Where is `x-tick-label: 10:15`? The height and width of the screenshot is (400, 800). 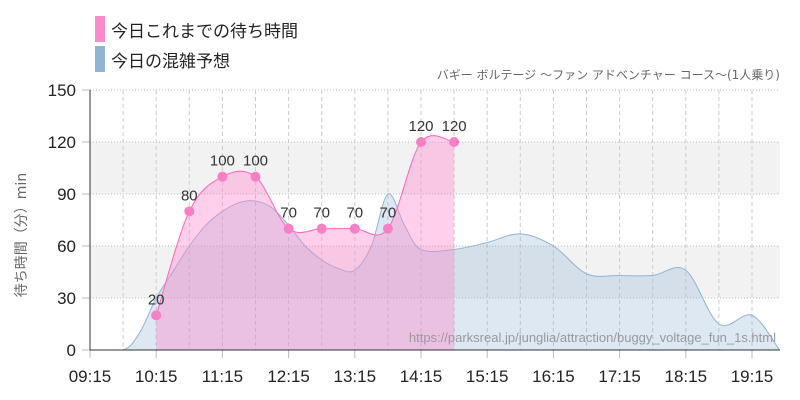 x-tick-label: 10:15 is located at coordinates (156, 376).